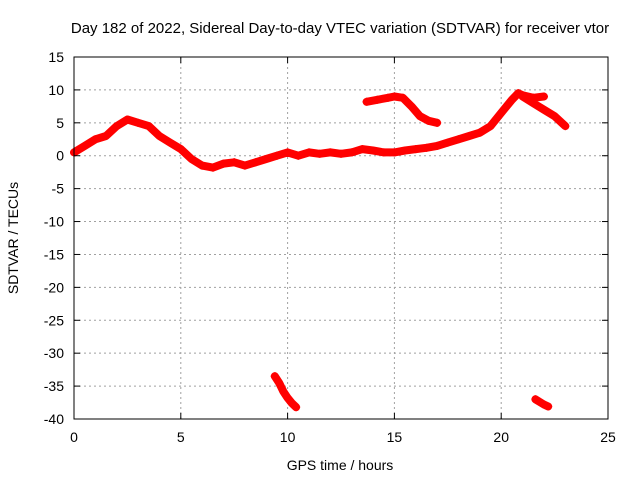 Image resolution: width=640 pixels, height=480 pixels. Describe the element at coordinates (56, 57) in the screenshot. I see `y-tick-label: 15` at that location.